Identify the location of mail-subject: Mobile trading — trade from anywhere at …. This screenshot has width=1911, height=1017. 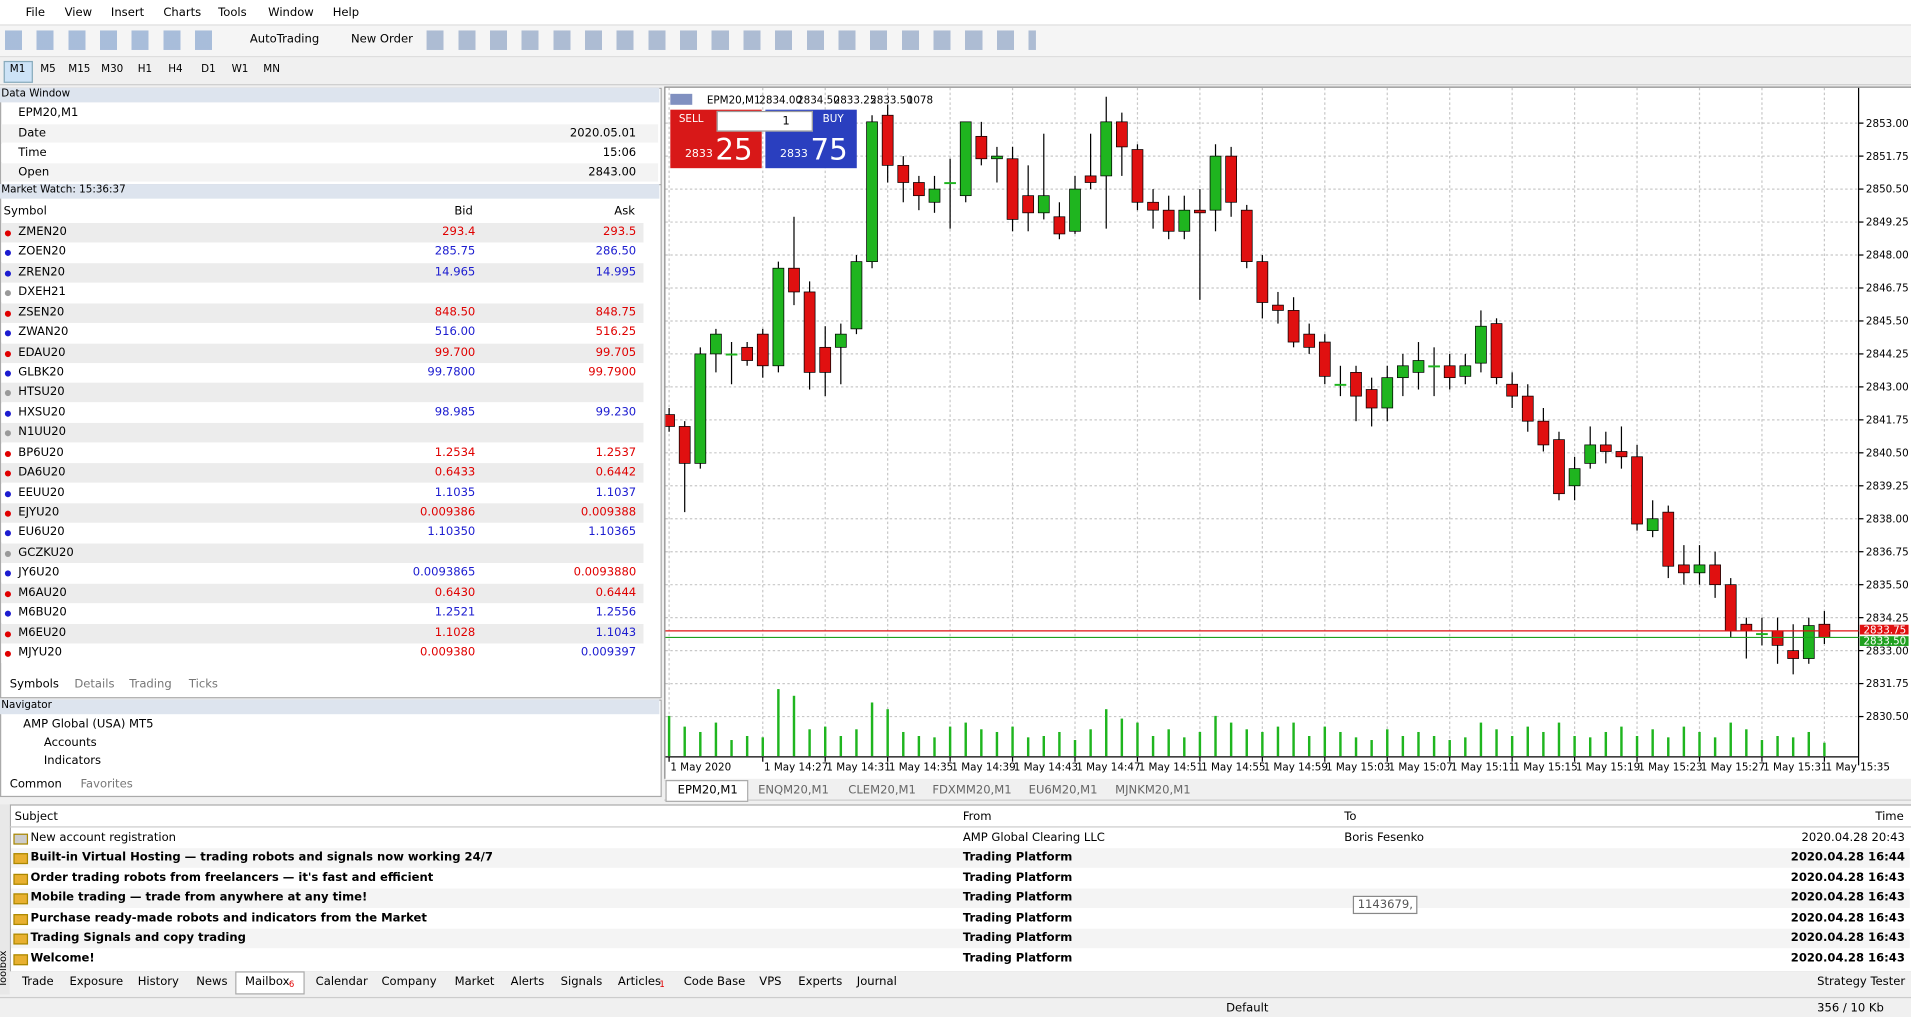
(199, 898).